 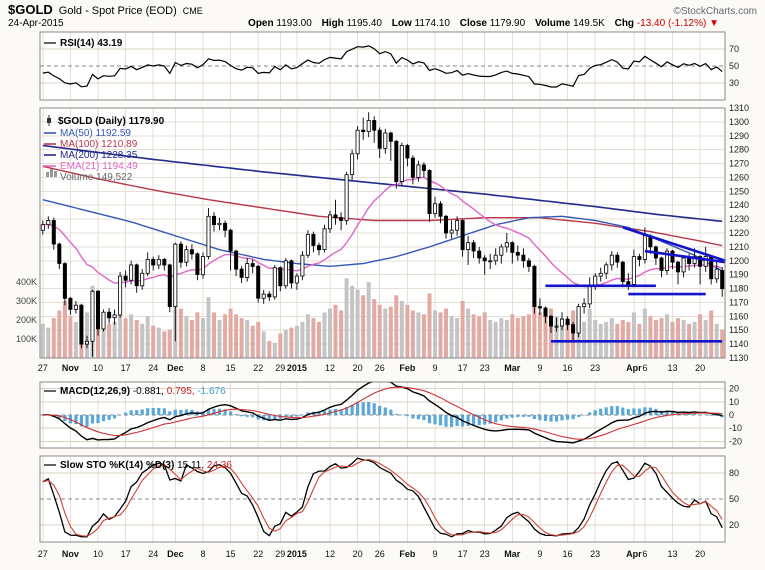 What do you see at coordinates (738, 316) in the screenshot?
I see `price-axis-label: 1160` at bounding box center [738, 316].